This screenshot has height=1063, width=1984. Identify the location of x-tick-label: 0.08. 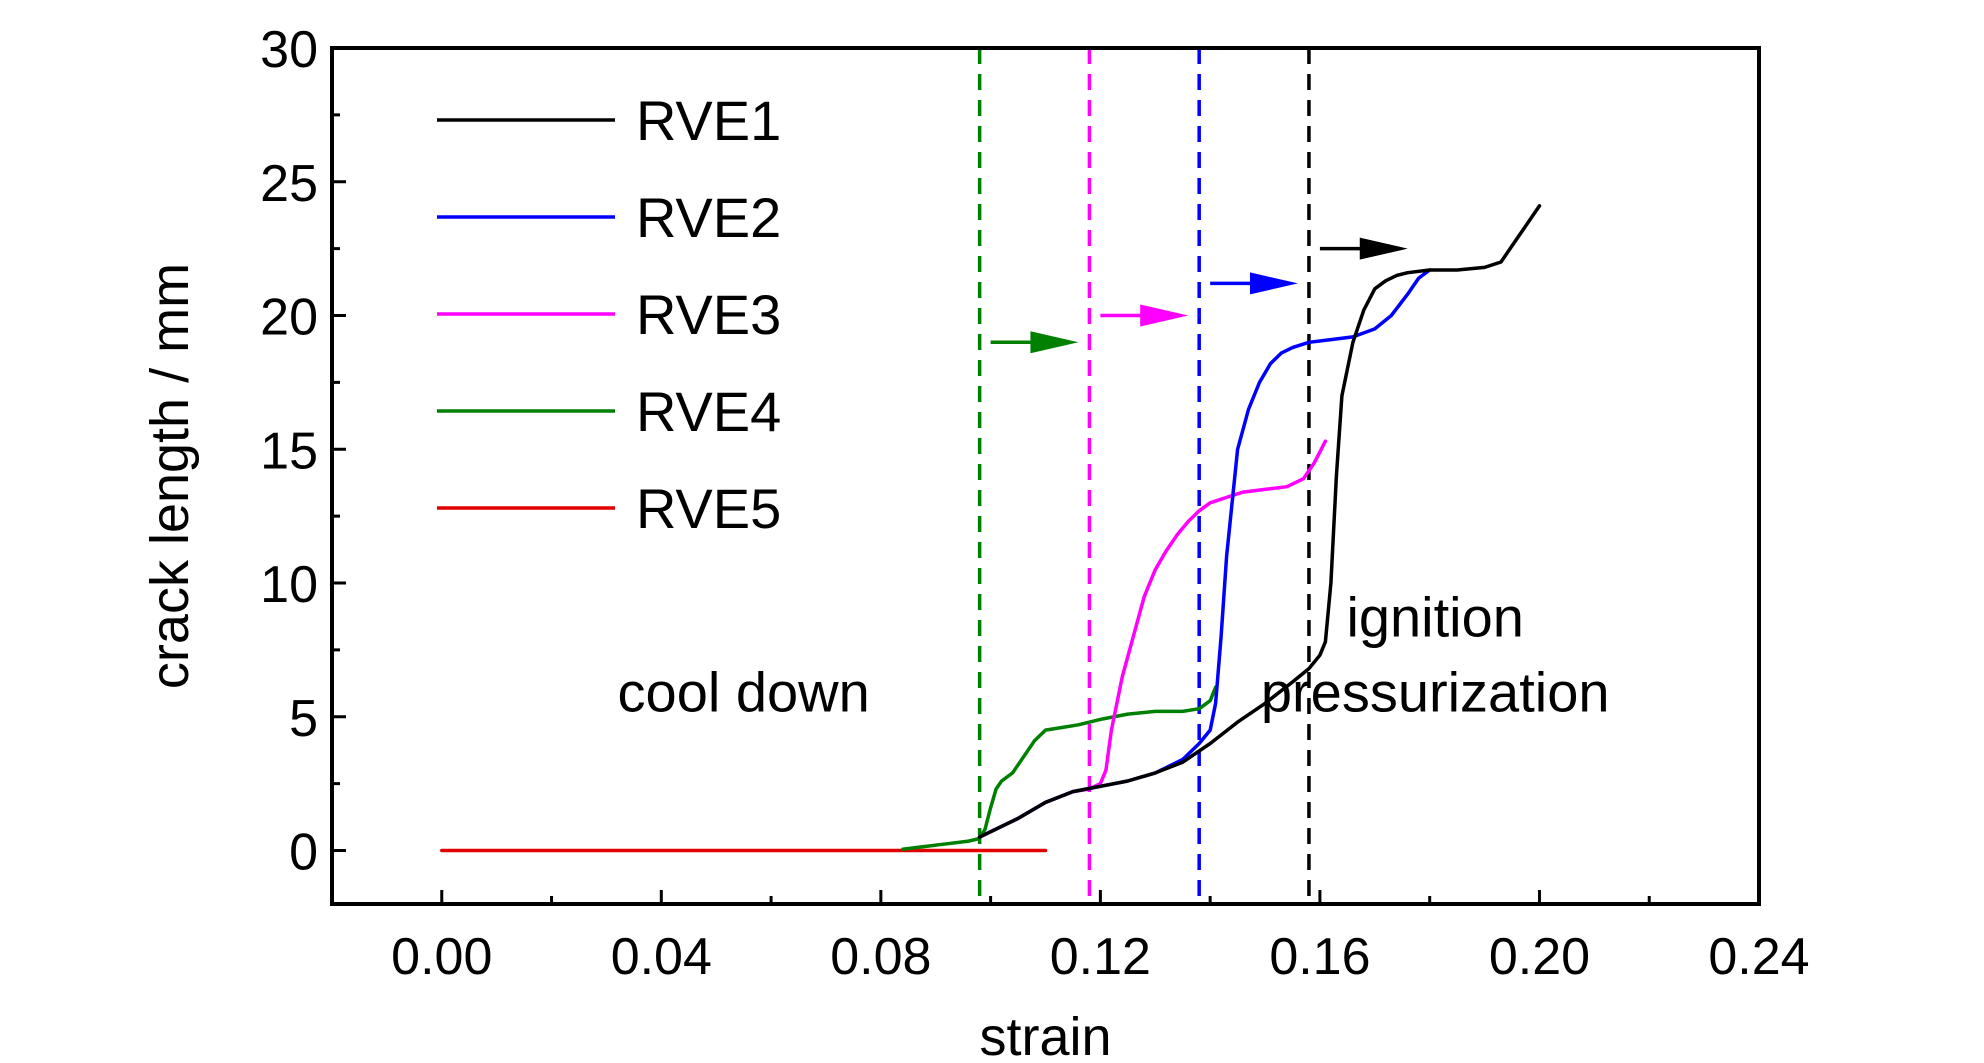
(880, 957).